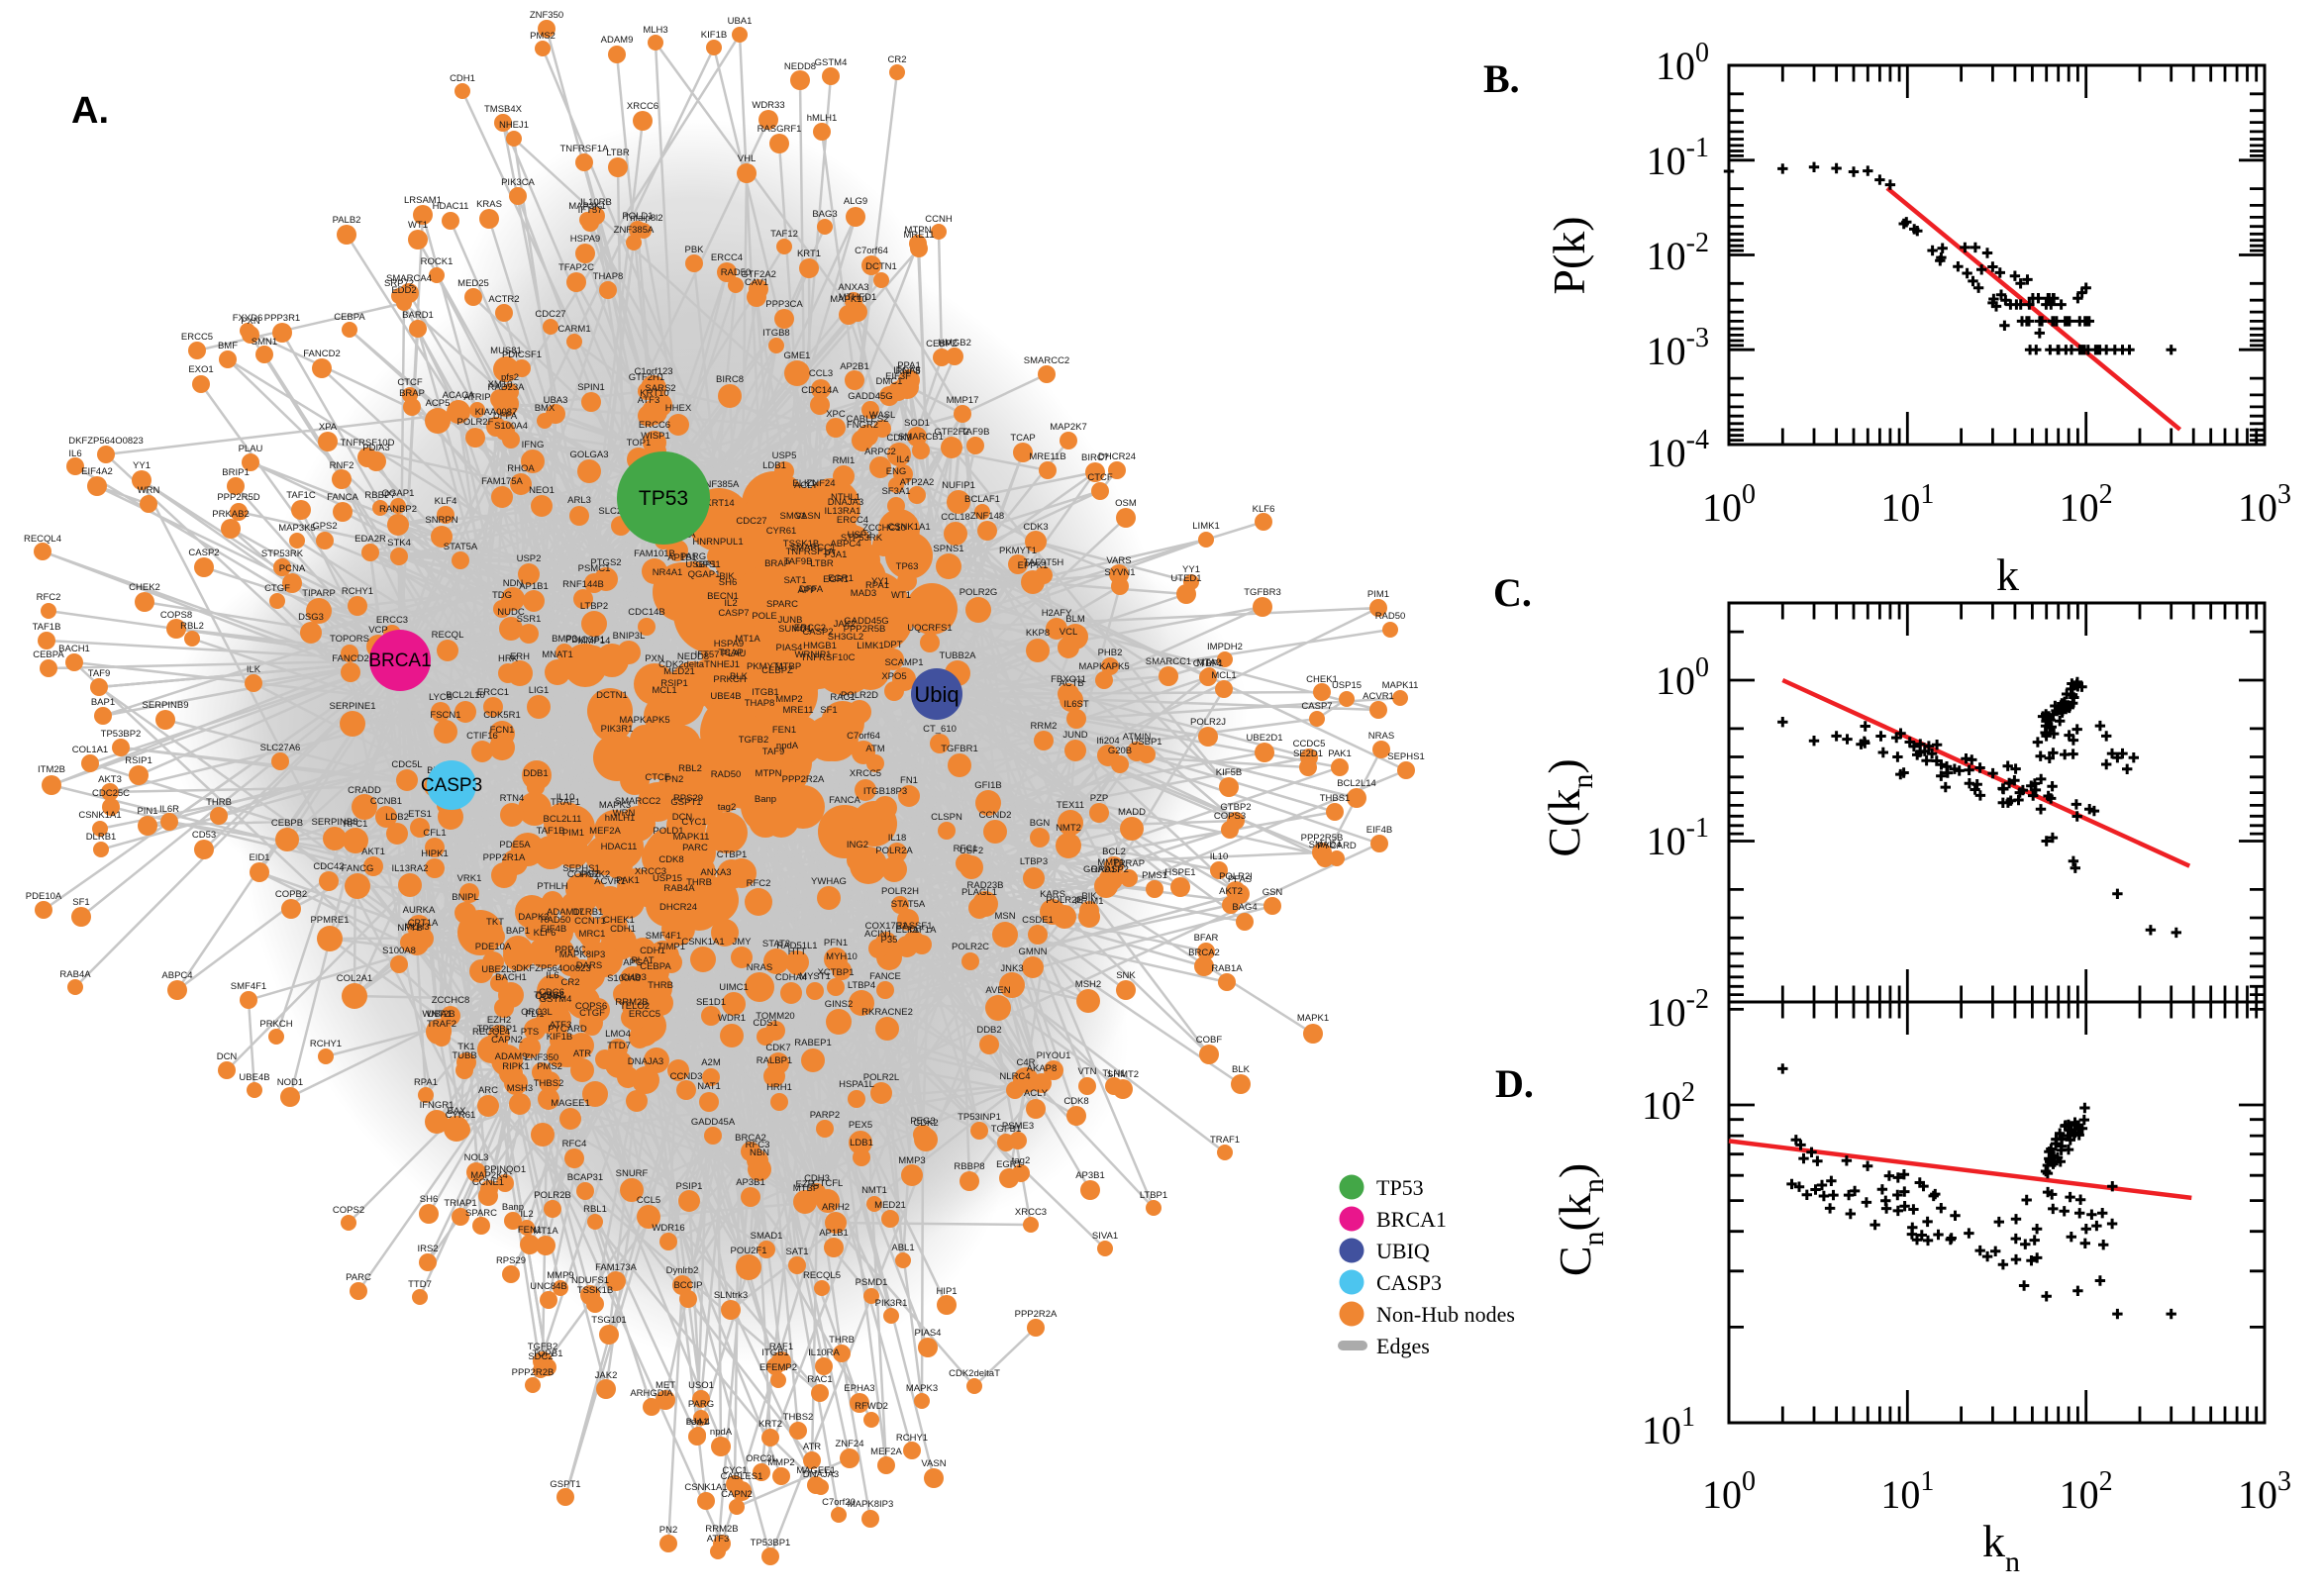 The width and height of the screenshot is (2323, 1596). Describe the element at coordinates (319, 594) in the screenshot. I see `svg-text: TIPARP` at that location.